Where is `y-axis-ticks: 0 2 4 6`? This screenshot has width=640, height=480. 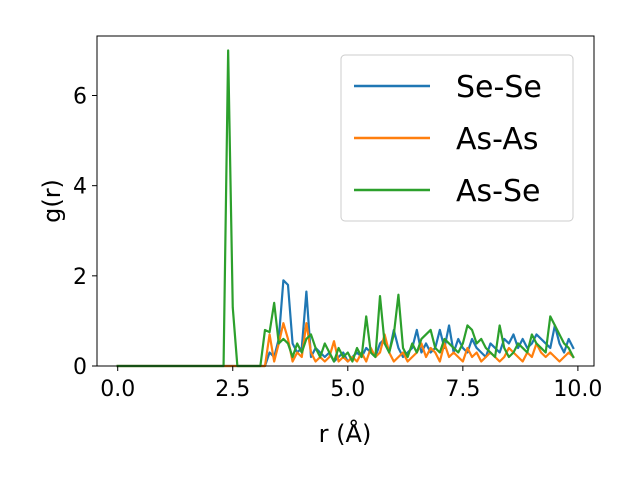 y-axis-ticks: 0 2 4 6 is located at coordinates (85, 232).